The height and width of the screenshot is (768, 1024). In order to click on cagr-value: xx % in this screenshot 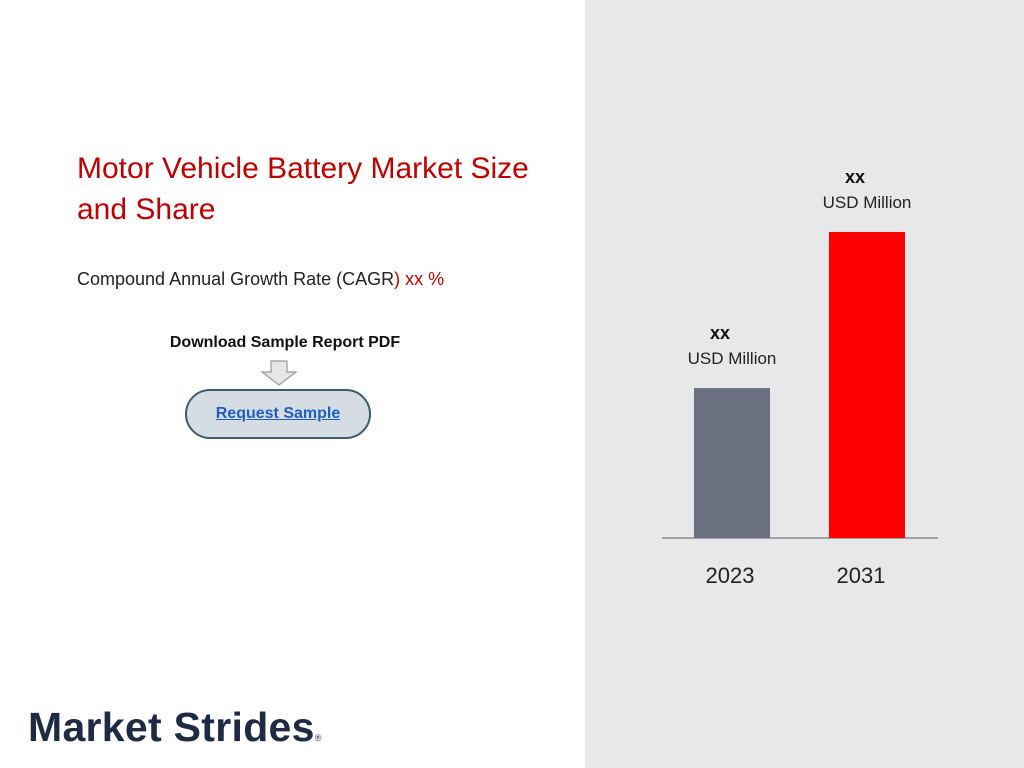, I will do `click(425, 279)`.